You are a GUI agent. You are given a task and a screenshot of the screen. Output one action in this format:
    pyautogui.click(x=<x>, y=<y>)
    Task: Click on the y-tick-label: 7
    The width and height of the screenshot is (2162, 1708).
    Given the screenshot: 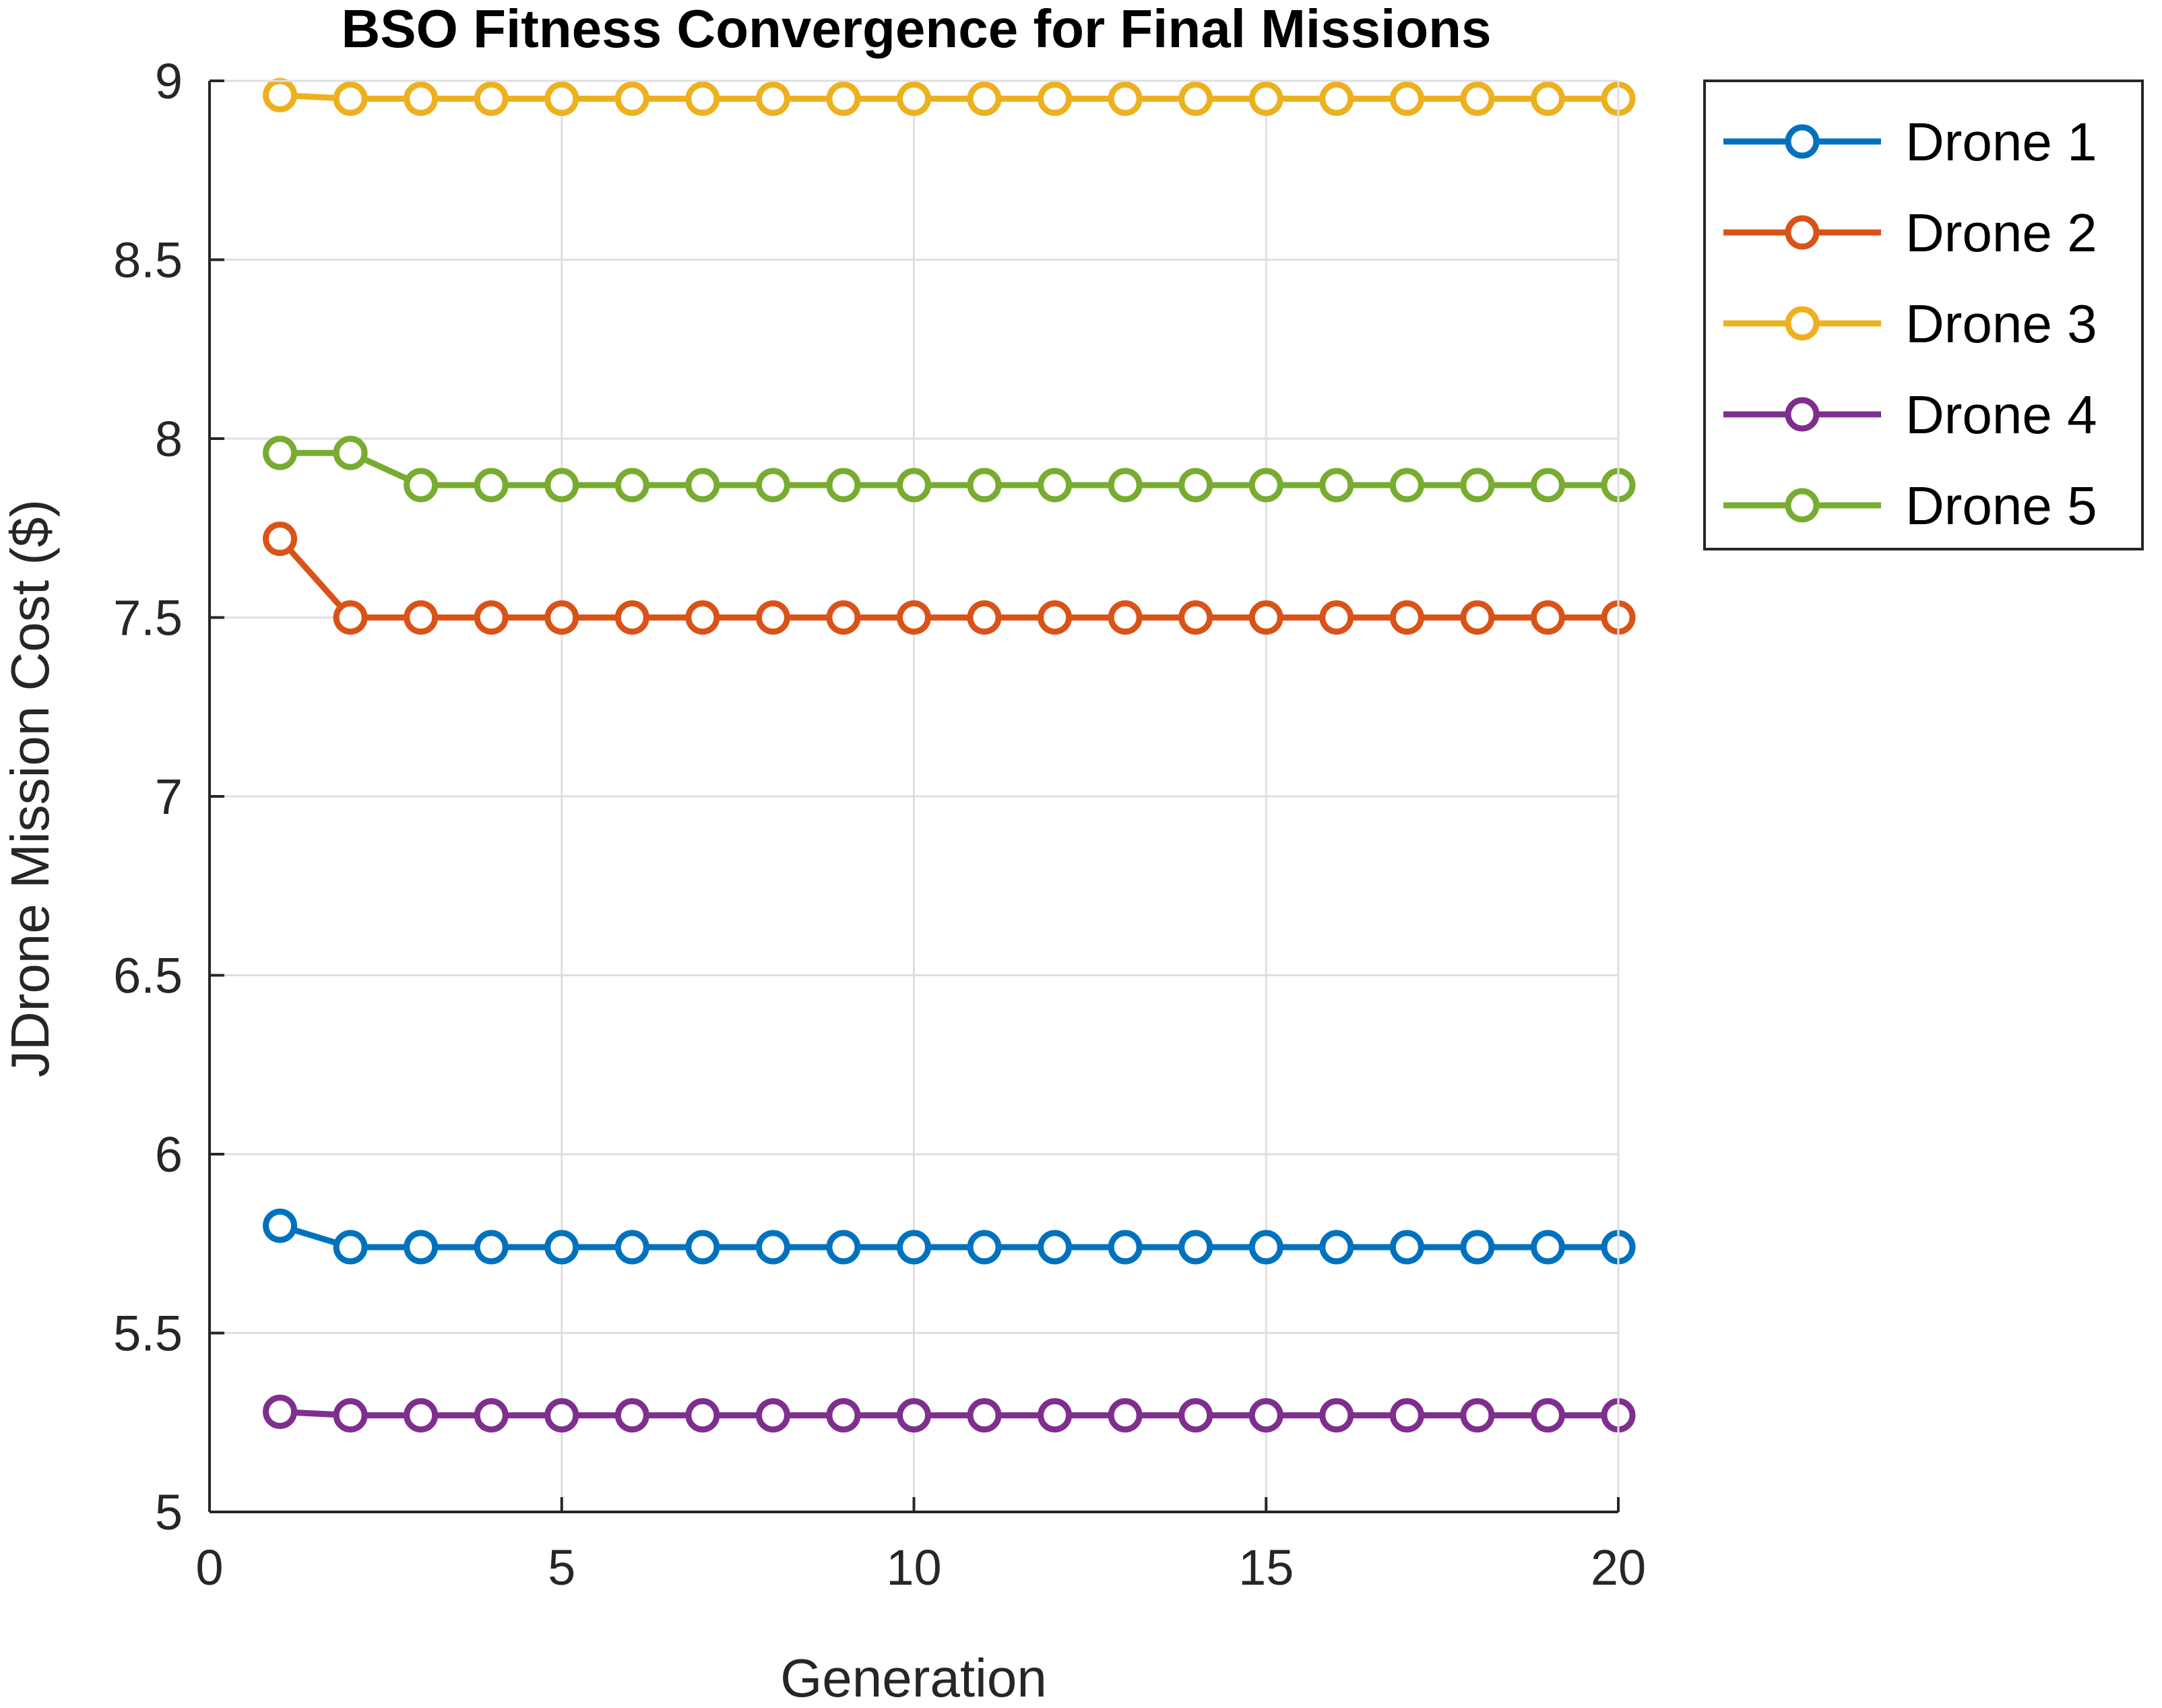 What is the action you would take?
    pyautogui.click(x=169, y=797)
    